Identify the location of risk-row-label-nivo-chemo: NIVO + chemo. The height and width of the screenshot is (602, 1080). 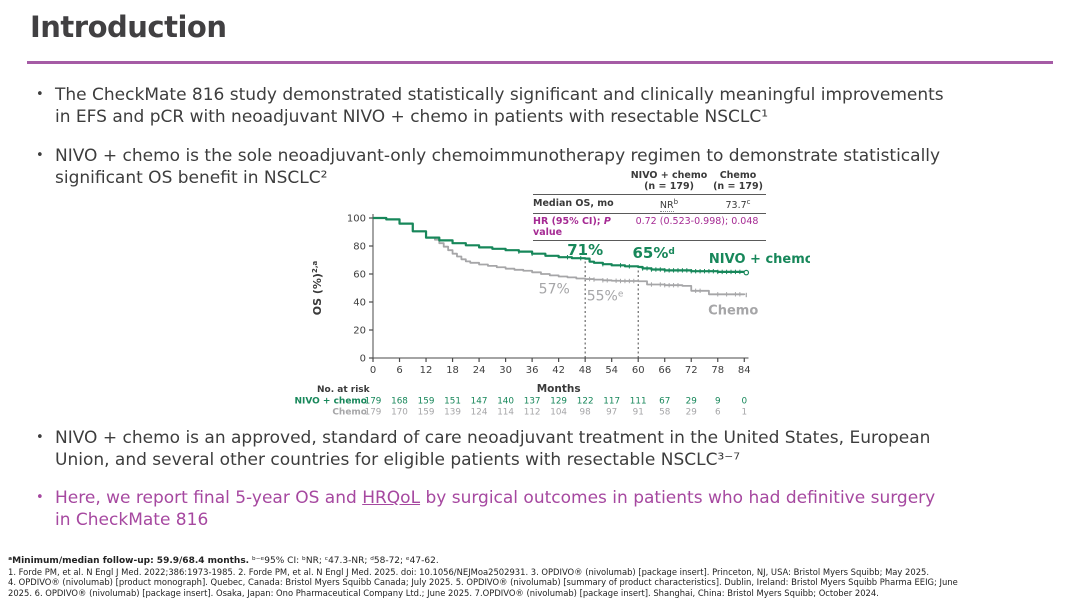
(331, 402).